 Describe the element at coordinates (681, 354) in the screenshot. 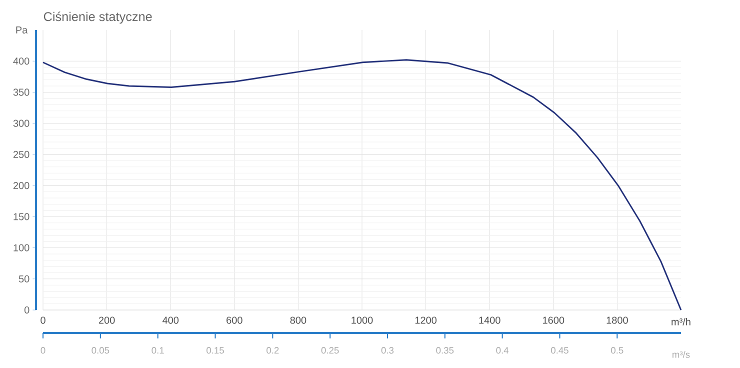

I see `x2-axis-title: m³/s` at that location.